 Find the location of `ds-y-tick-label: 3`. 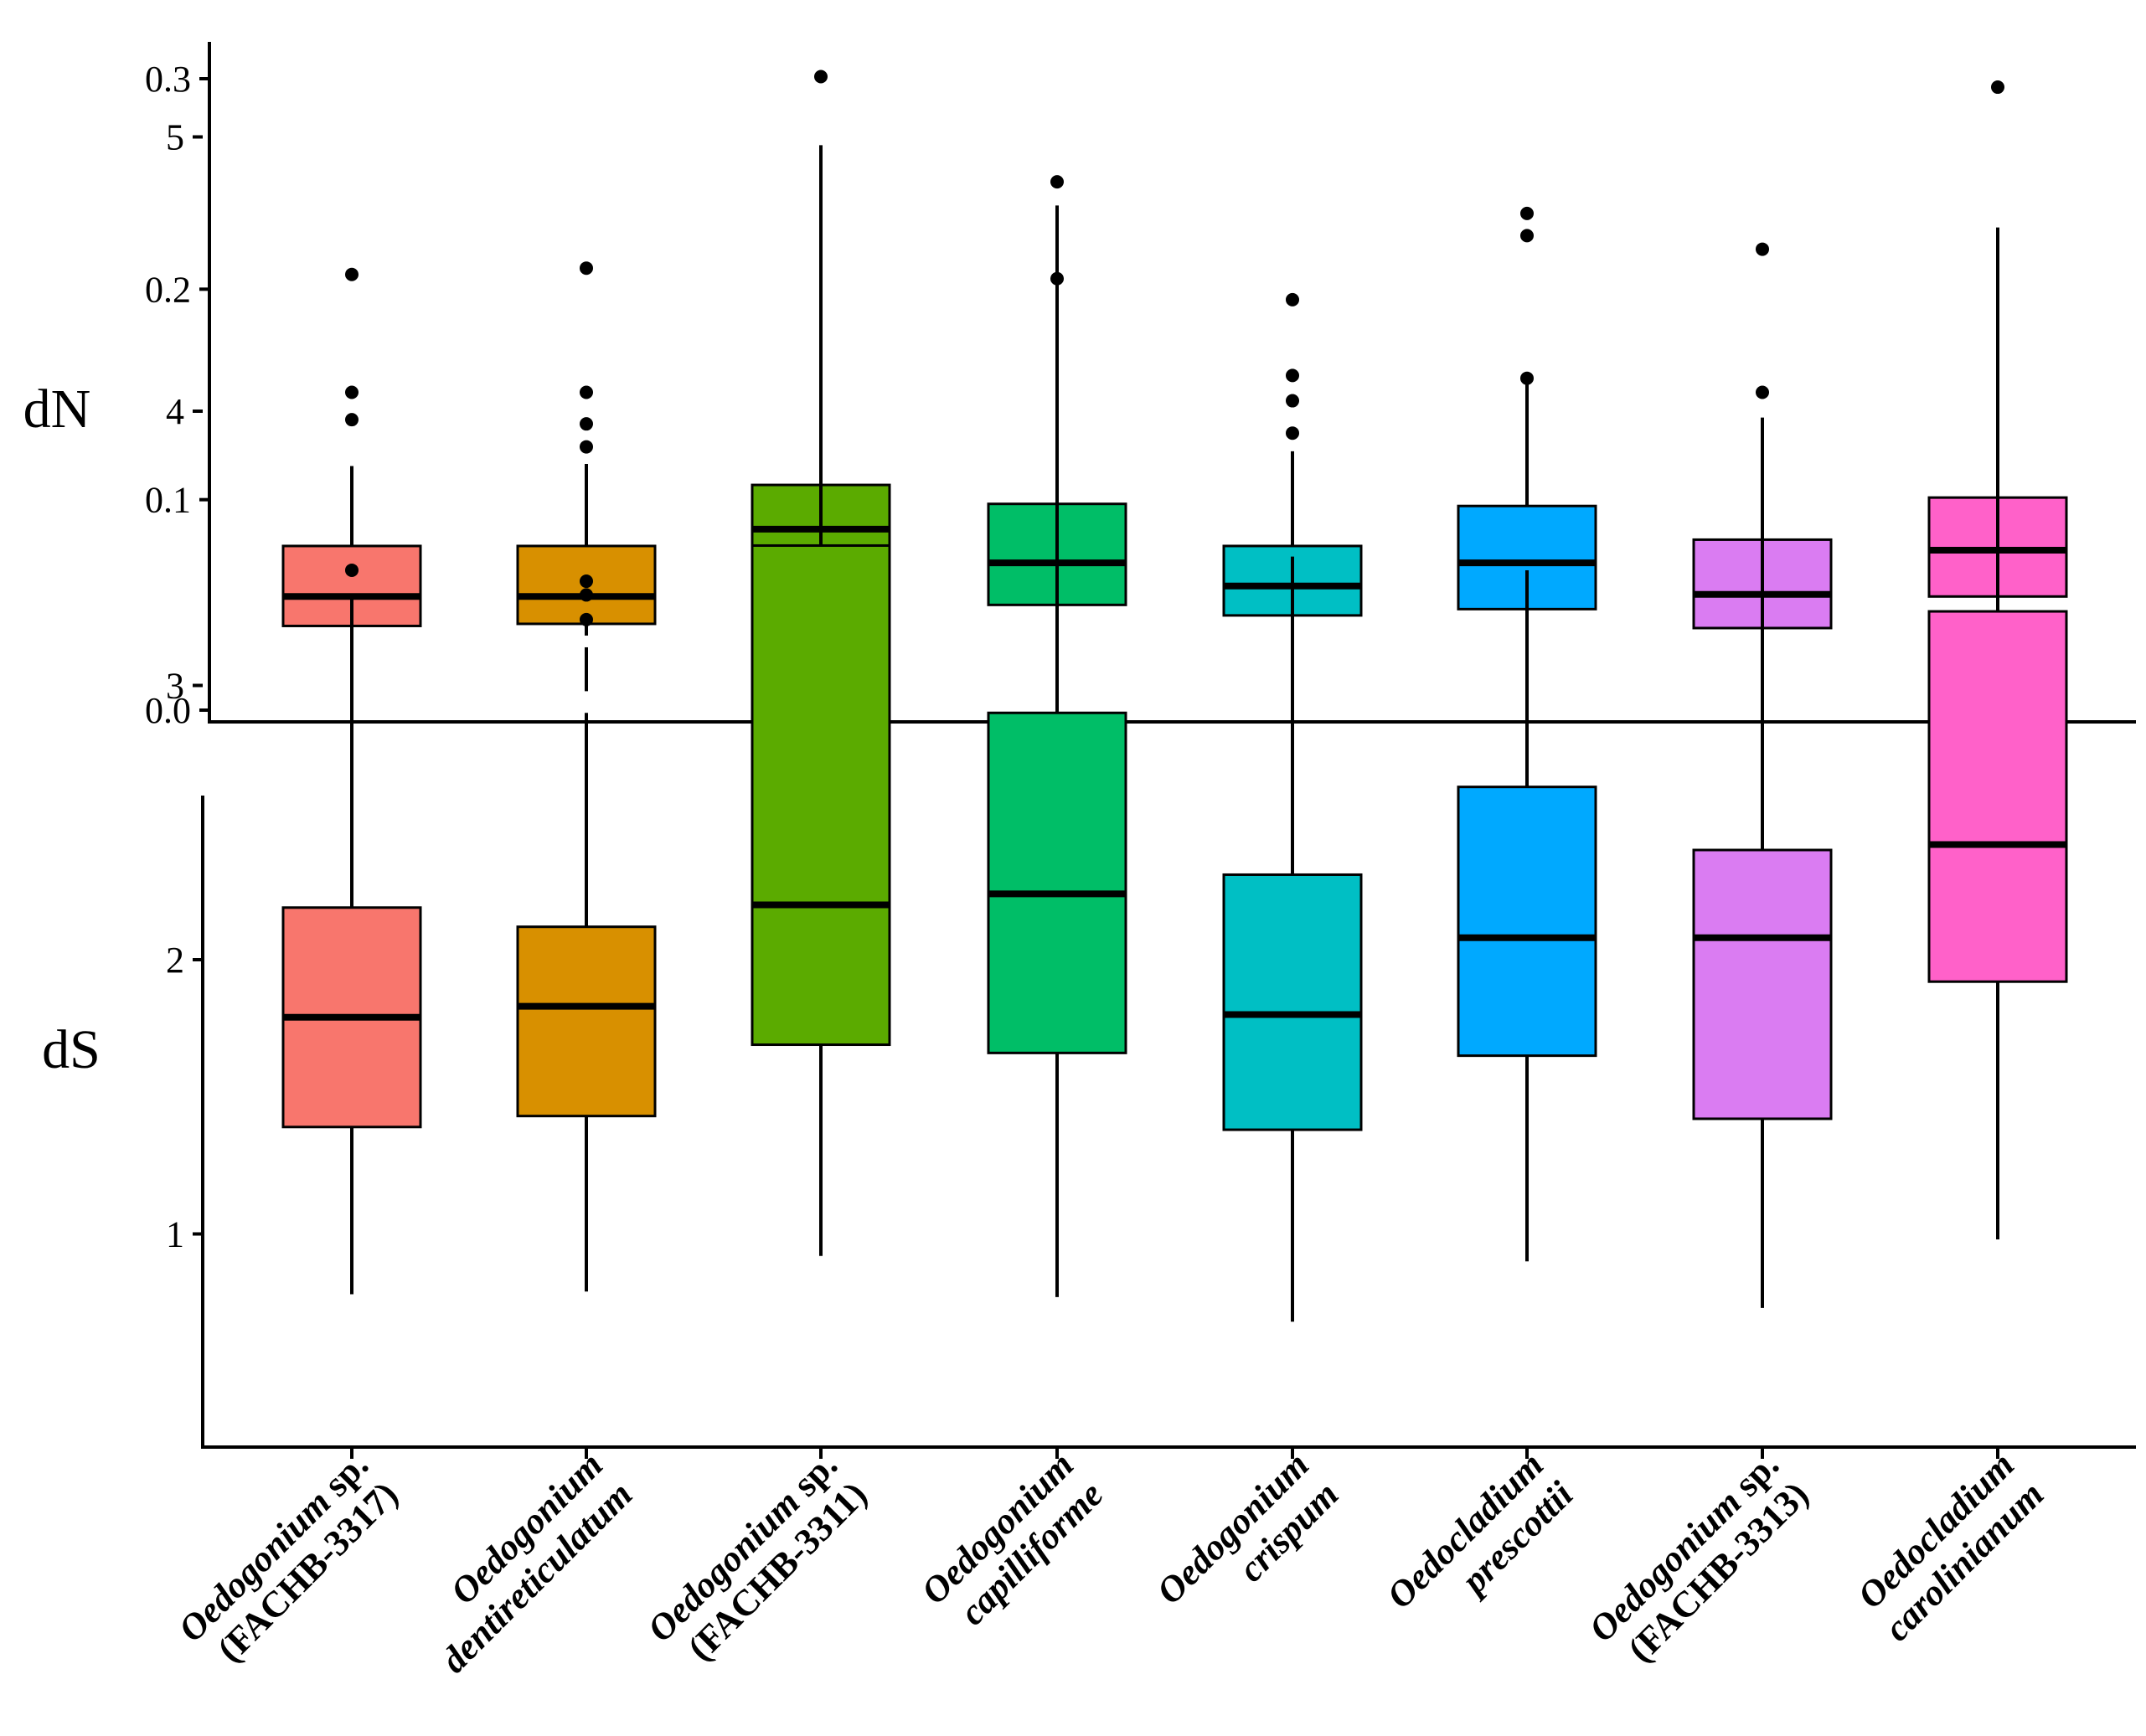

ds-y-tick-label: 3 is located at coordinates (175, 686).